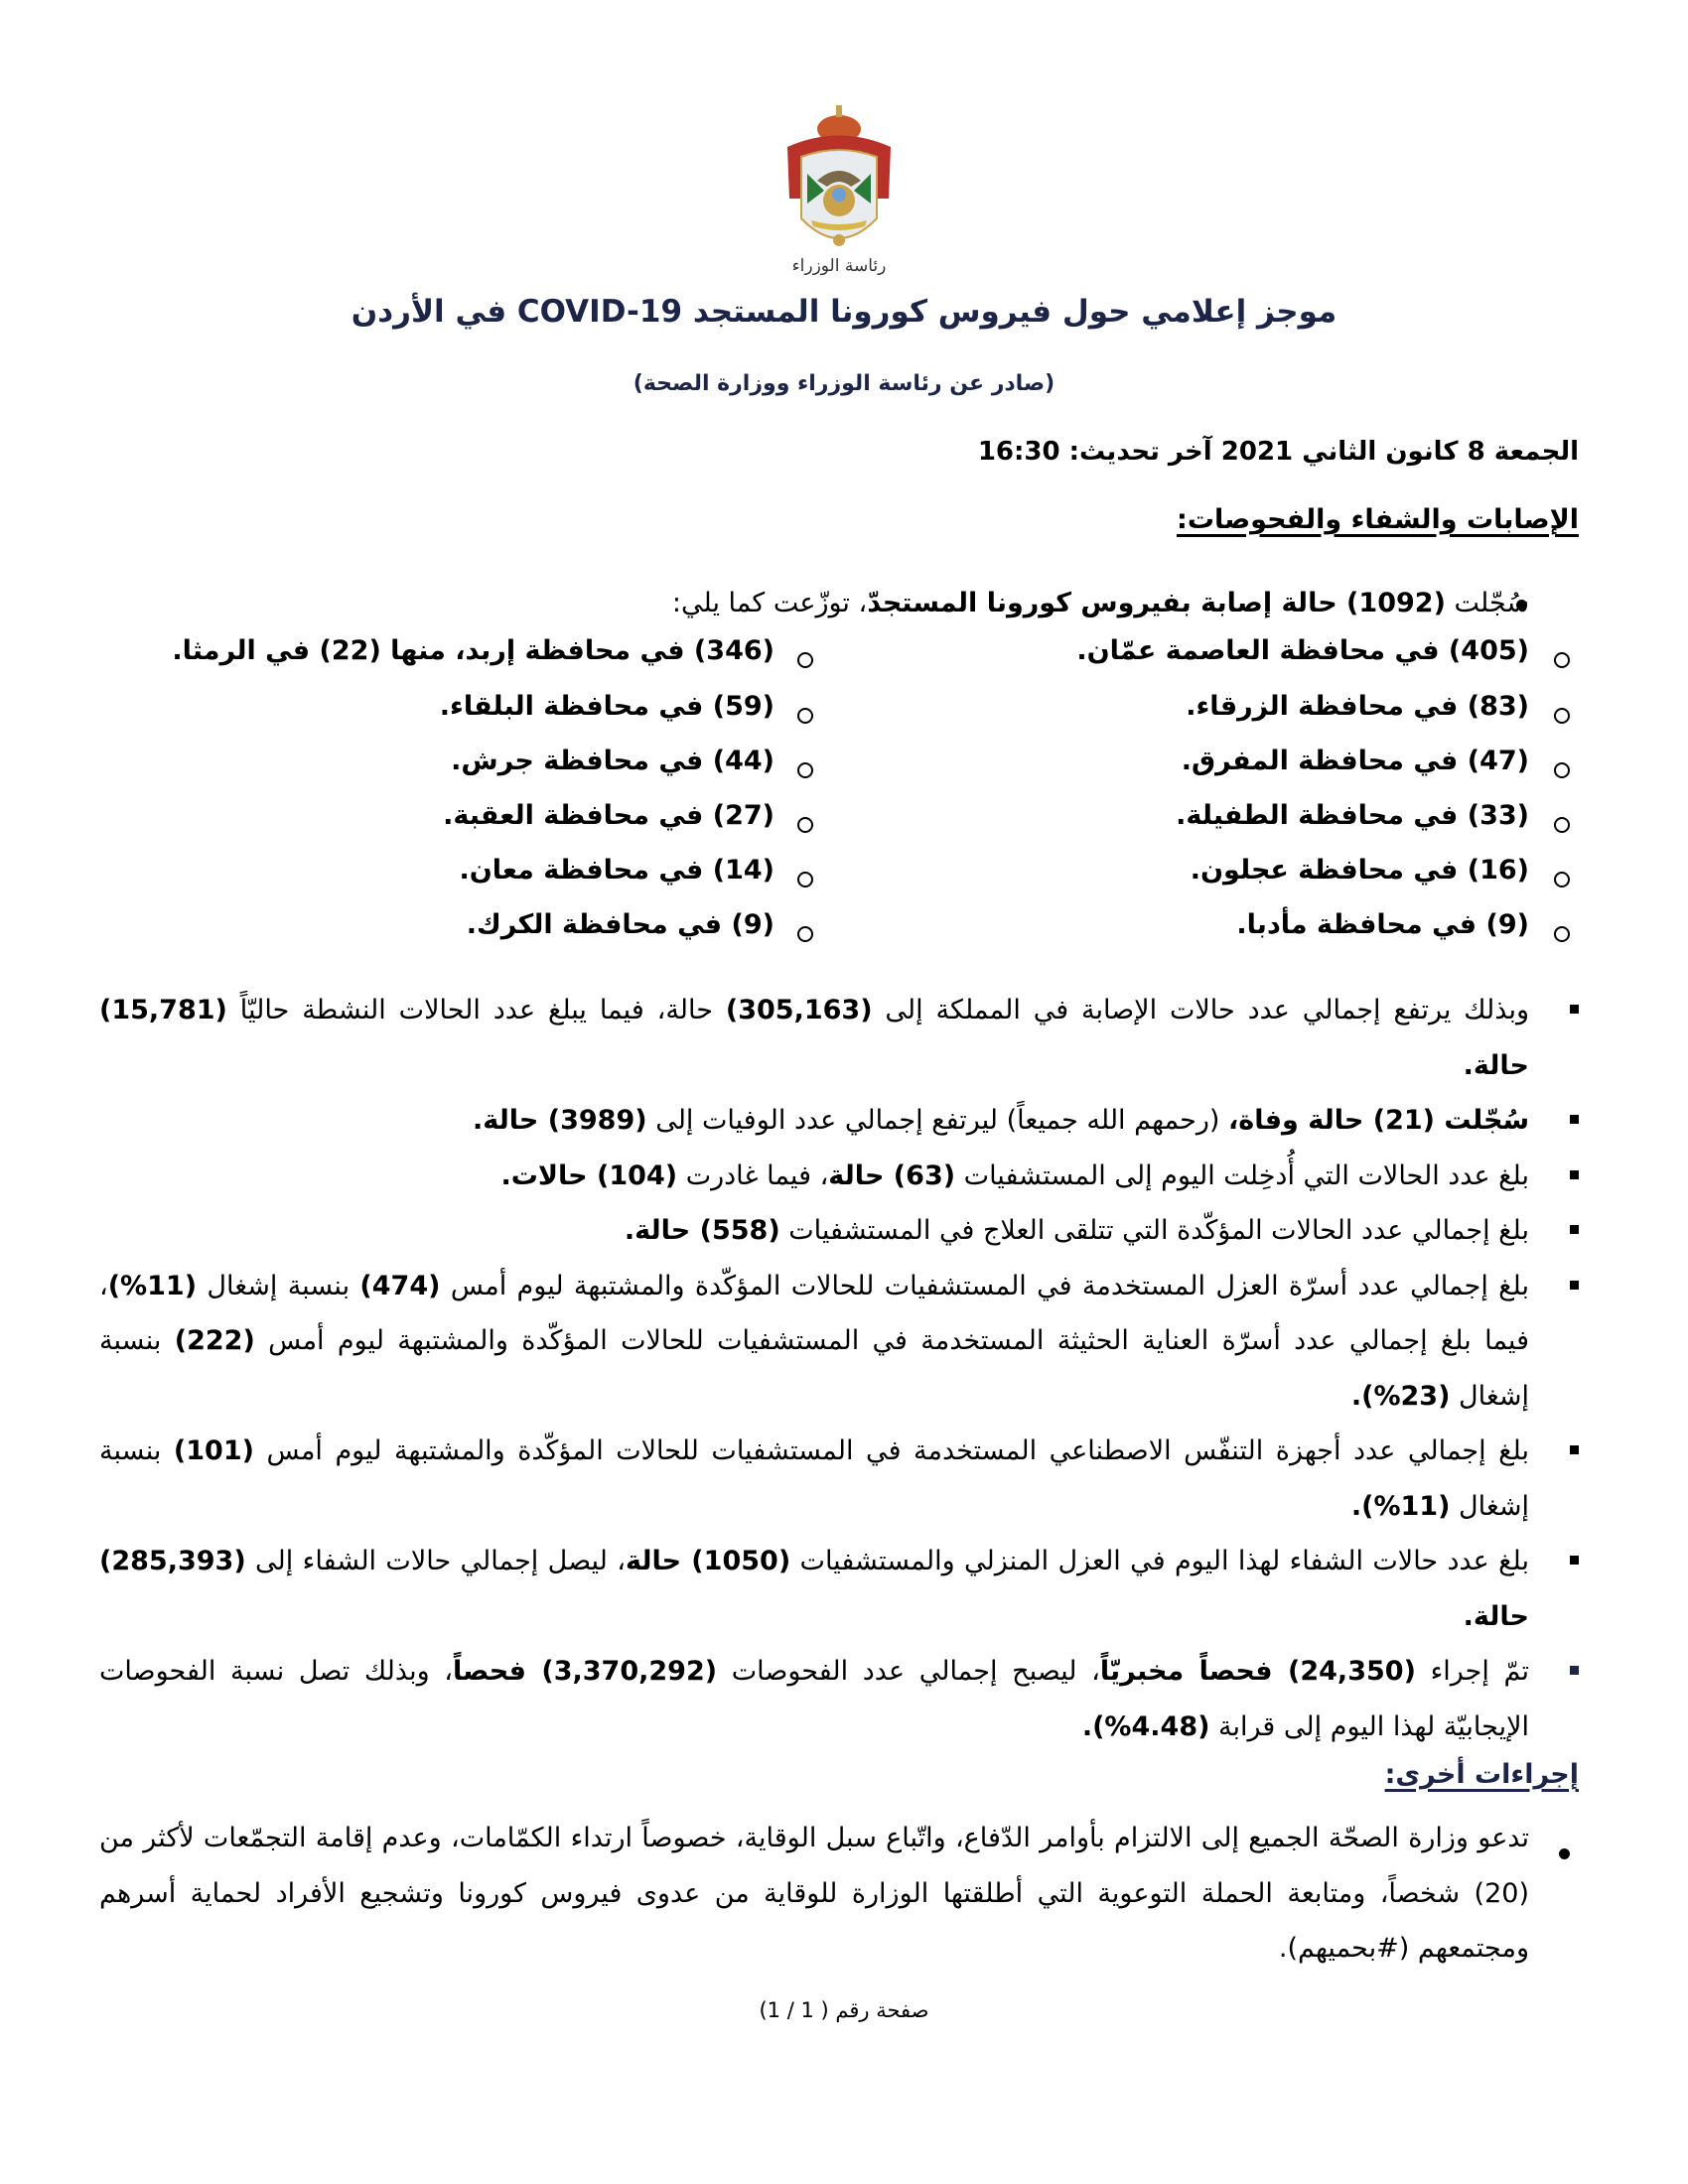 The height and width of the screenshot is (2184, 1688). What do you see at coordinates (1156, 603) in the screenshot?
I see `bold-segment: (1092) حالة إصابة بفيروس كورونا المستجدّ` at bounding box center [1156, 603].